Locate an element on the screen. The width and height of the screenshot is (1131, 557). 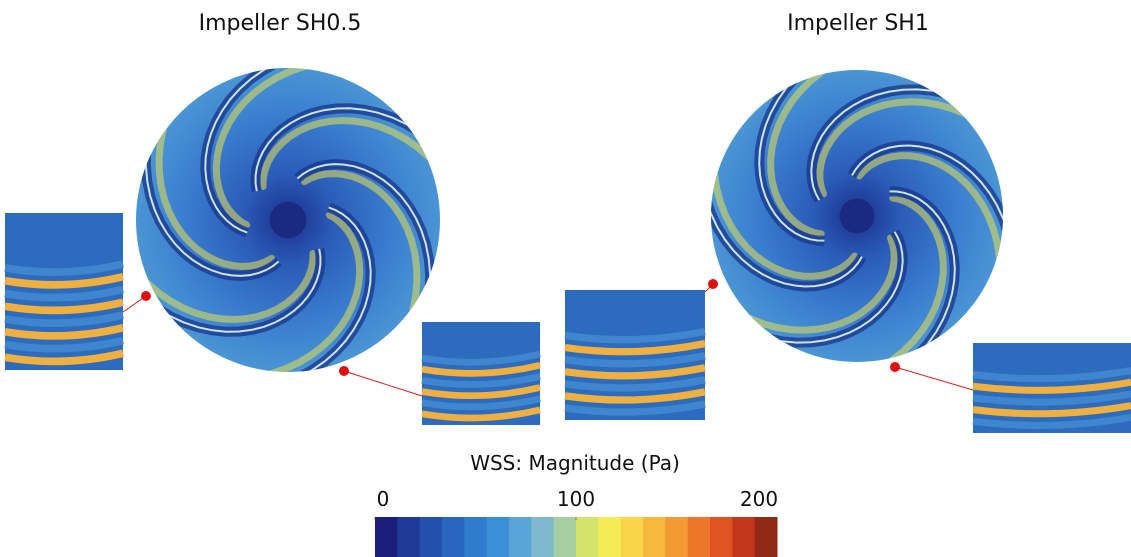
colorbar: 0 100 200 is located at coordinates (576, 522).